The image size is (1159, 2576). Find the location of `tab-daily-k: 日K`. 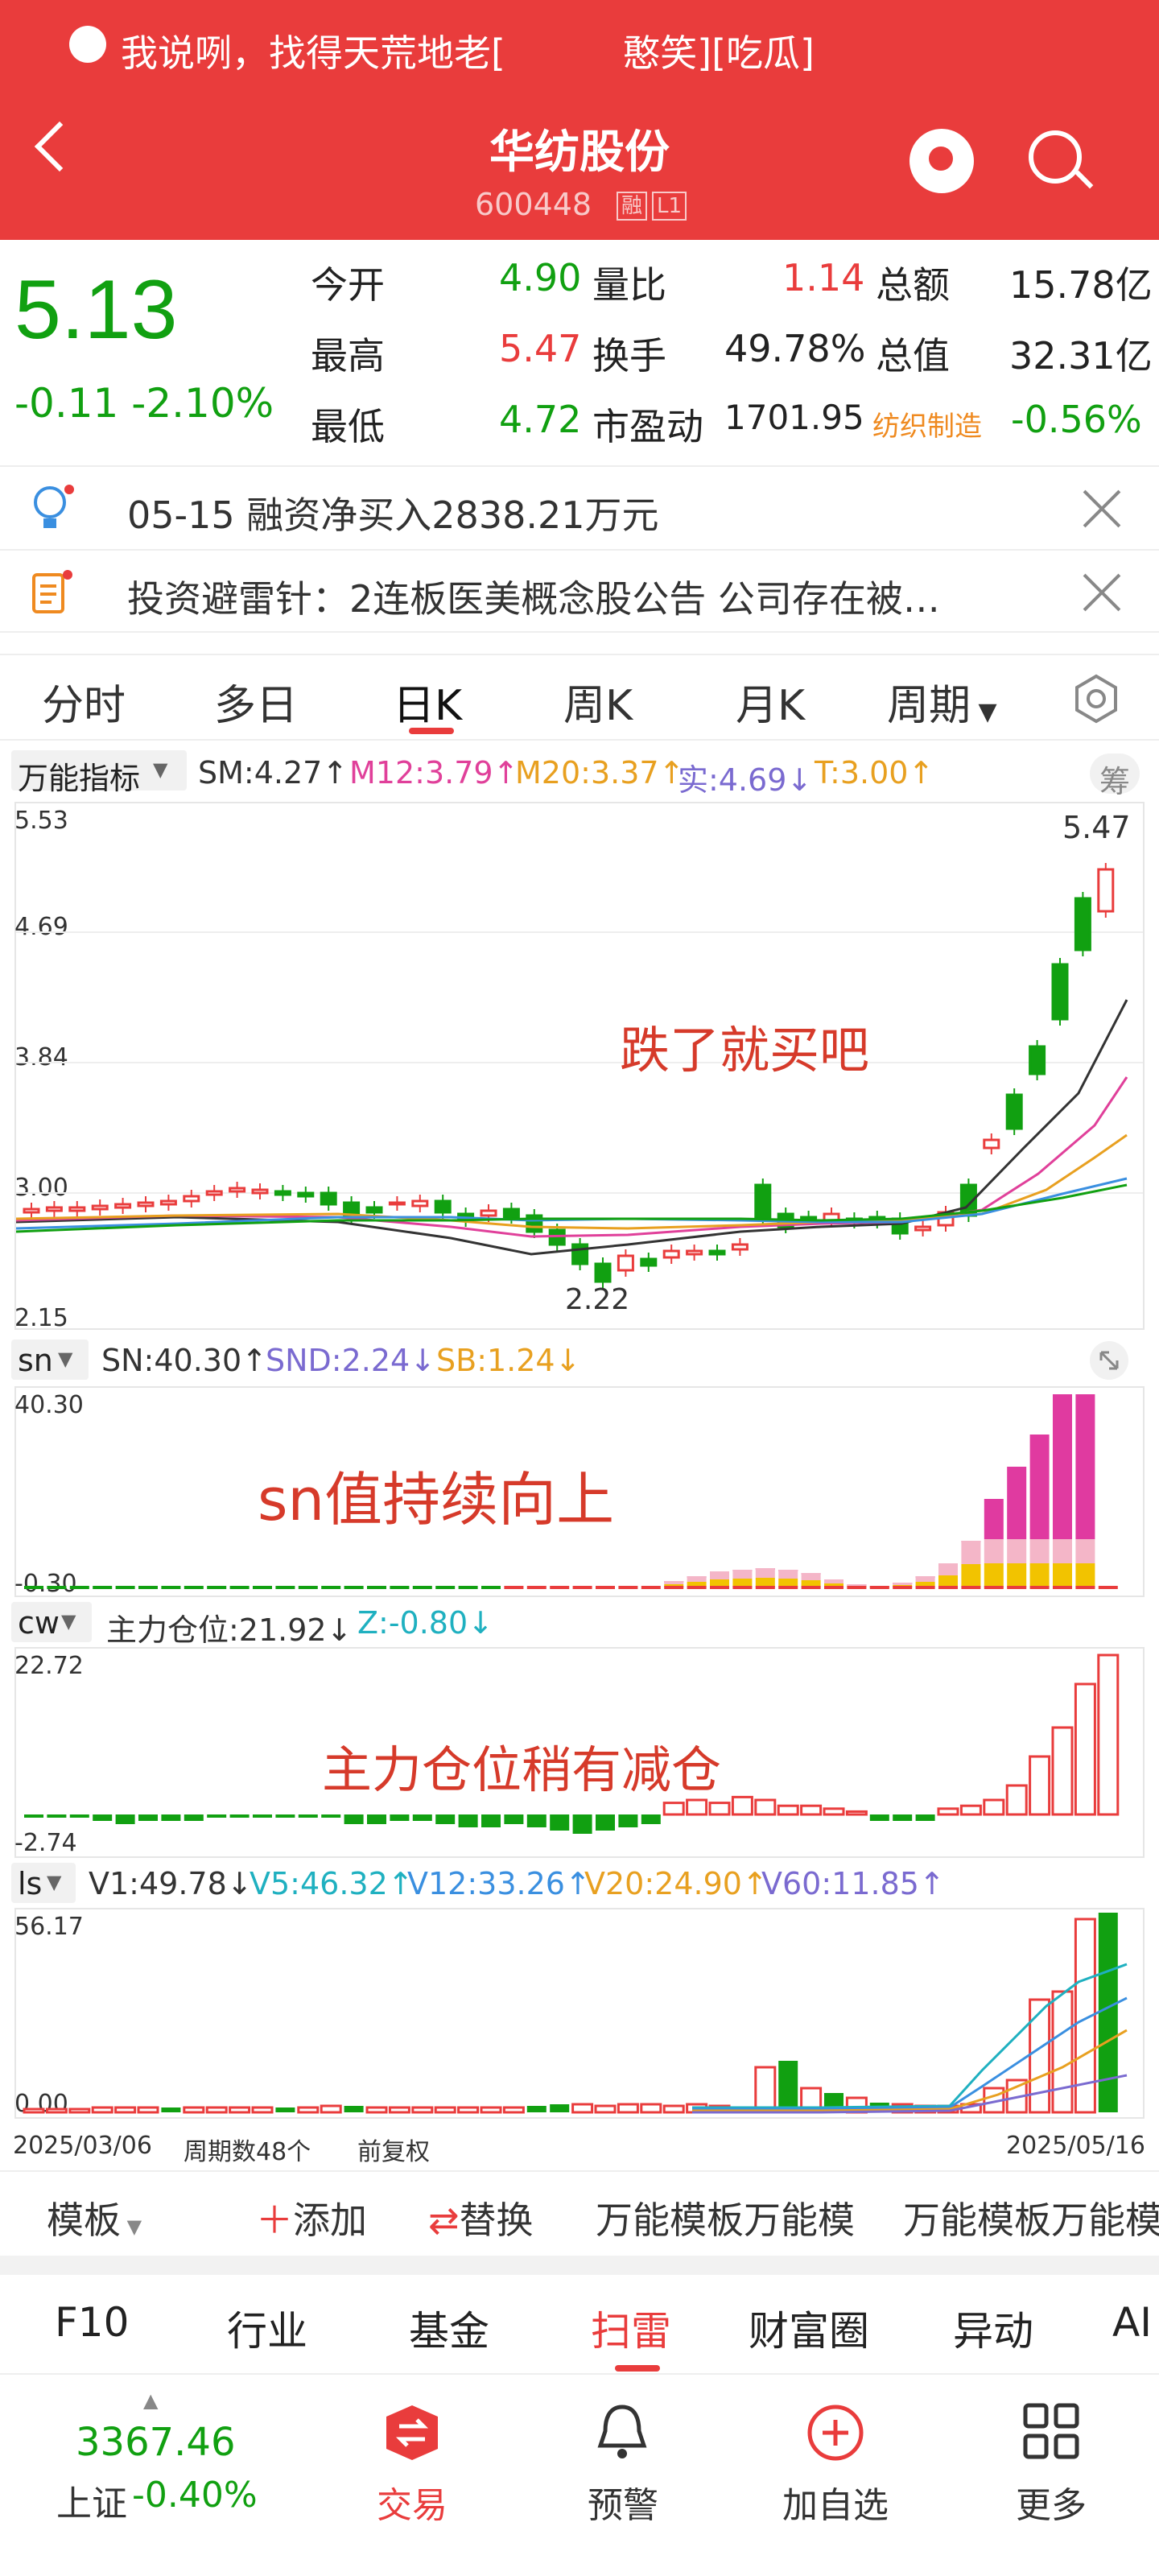

tab-daily-k: 日K is located at coordinates (428, 706).